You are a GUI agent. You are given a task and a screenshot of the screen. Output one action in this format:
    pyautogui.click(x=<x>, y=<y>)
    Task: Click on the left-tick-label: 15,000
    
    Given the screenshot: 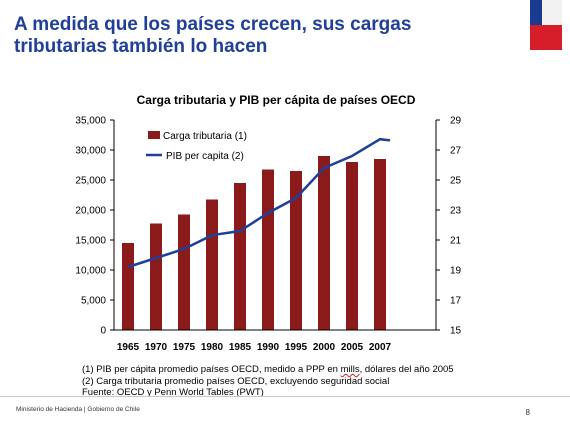 What is the action you would take?
    pyautogui.click(x=90, y=241)
    